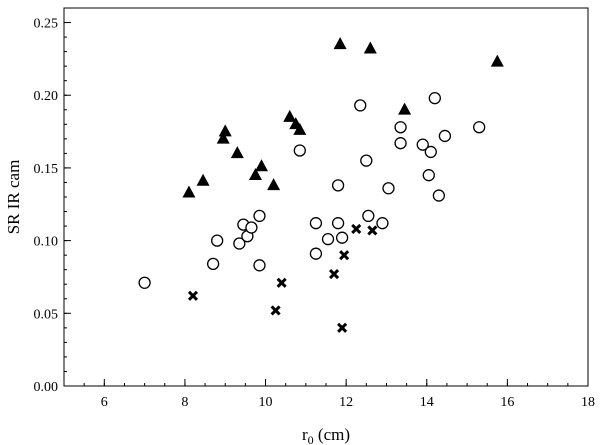 The height and width of the screenshot is (445, 600). Describe the element at coordinates (266, 402) in the screenshot. I see `x-tick-label: 10` at that location.